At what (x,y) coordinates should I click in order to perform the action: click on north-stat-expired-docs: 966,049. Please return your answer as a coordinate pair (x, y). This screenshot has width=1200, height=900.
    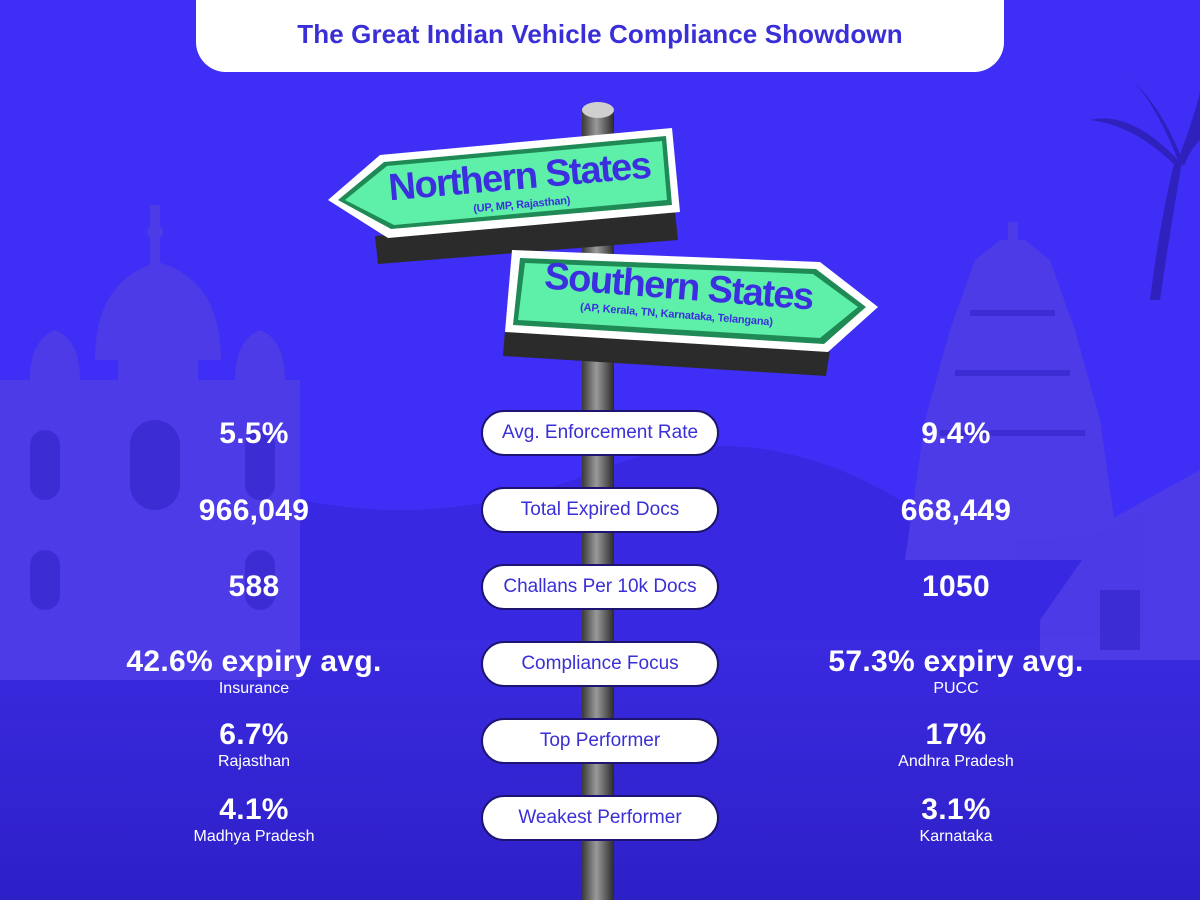
    Looking at the image, I should click on (254, 510).